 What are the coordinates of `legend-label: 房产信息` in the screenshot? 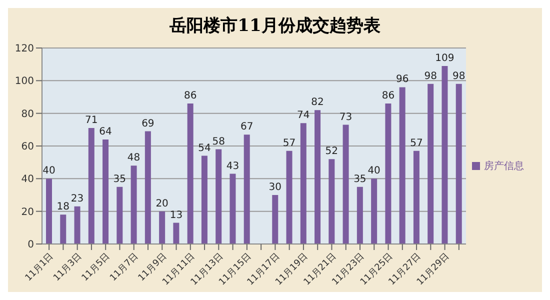 It's located at (504, 166).